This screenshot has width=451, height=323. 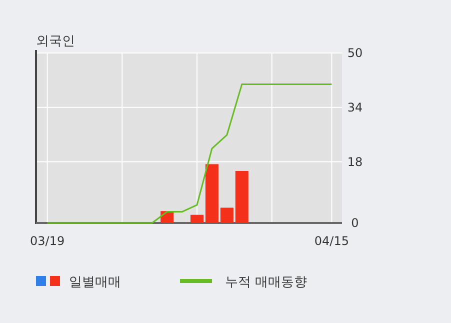 What do you see at coordinates (55, 41) in the screenshot?
I see `chart-title: 외국인` at bounding box center [55, 41].